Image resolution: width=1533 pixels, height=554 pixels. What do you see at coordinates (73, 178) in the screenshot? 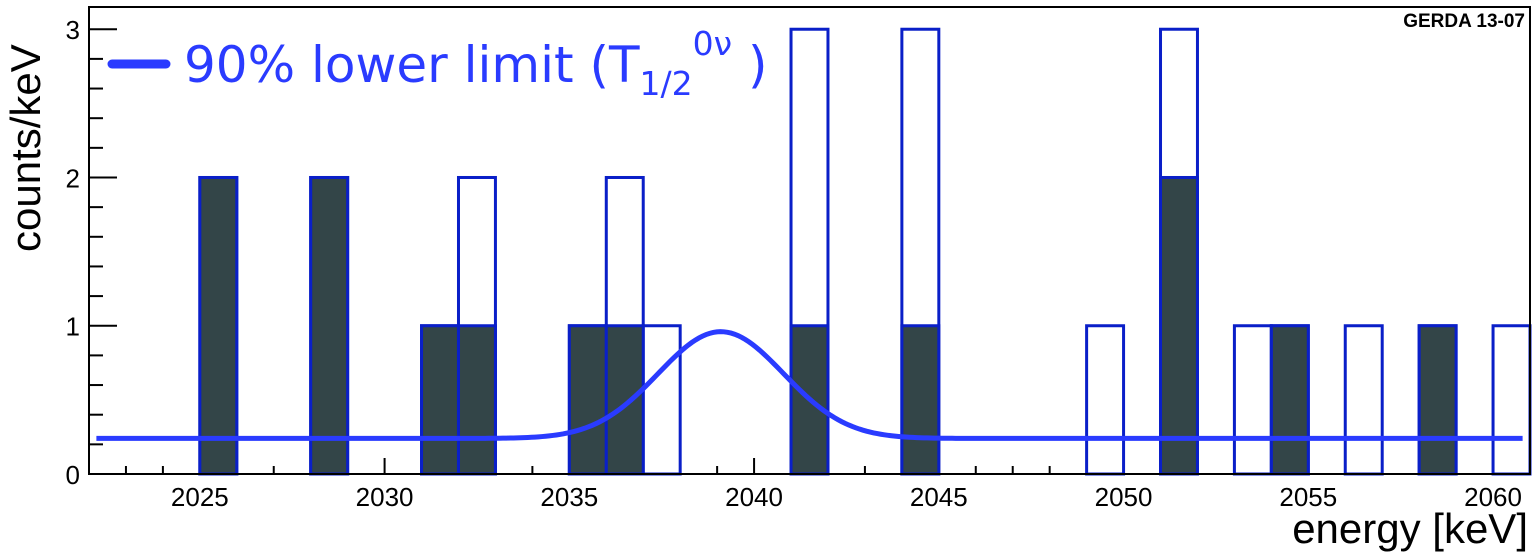
I see `y-tick-label: 2` at bounding box center [73, 178].